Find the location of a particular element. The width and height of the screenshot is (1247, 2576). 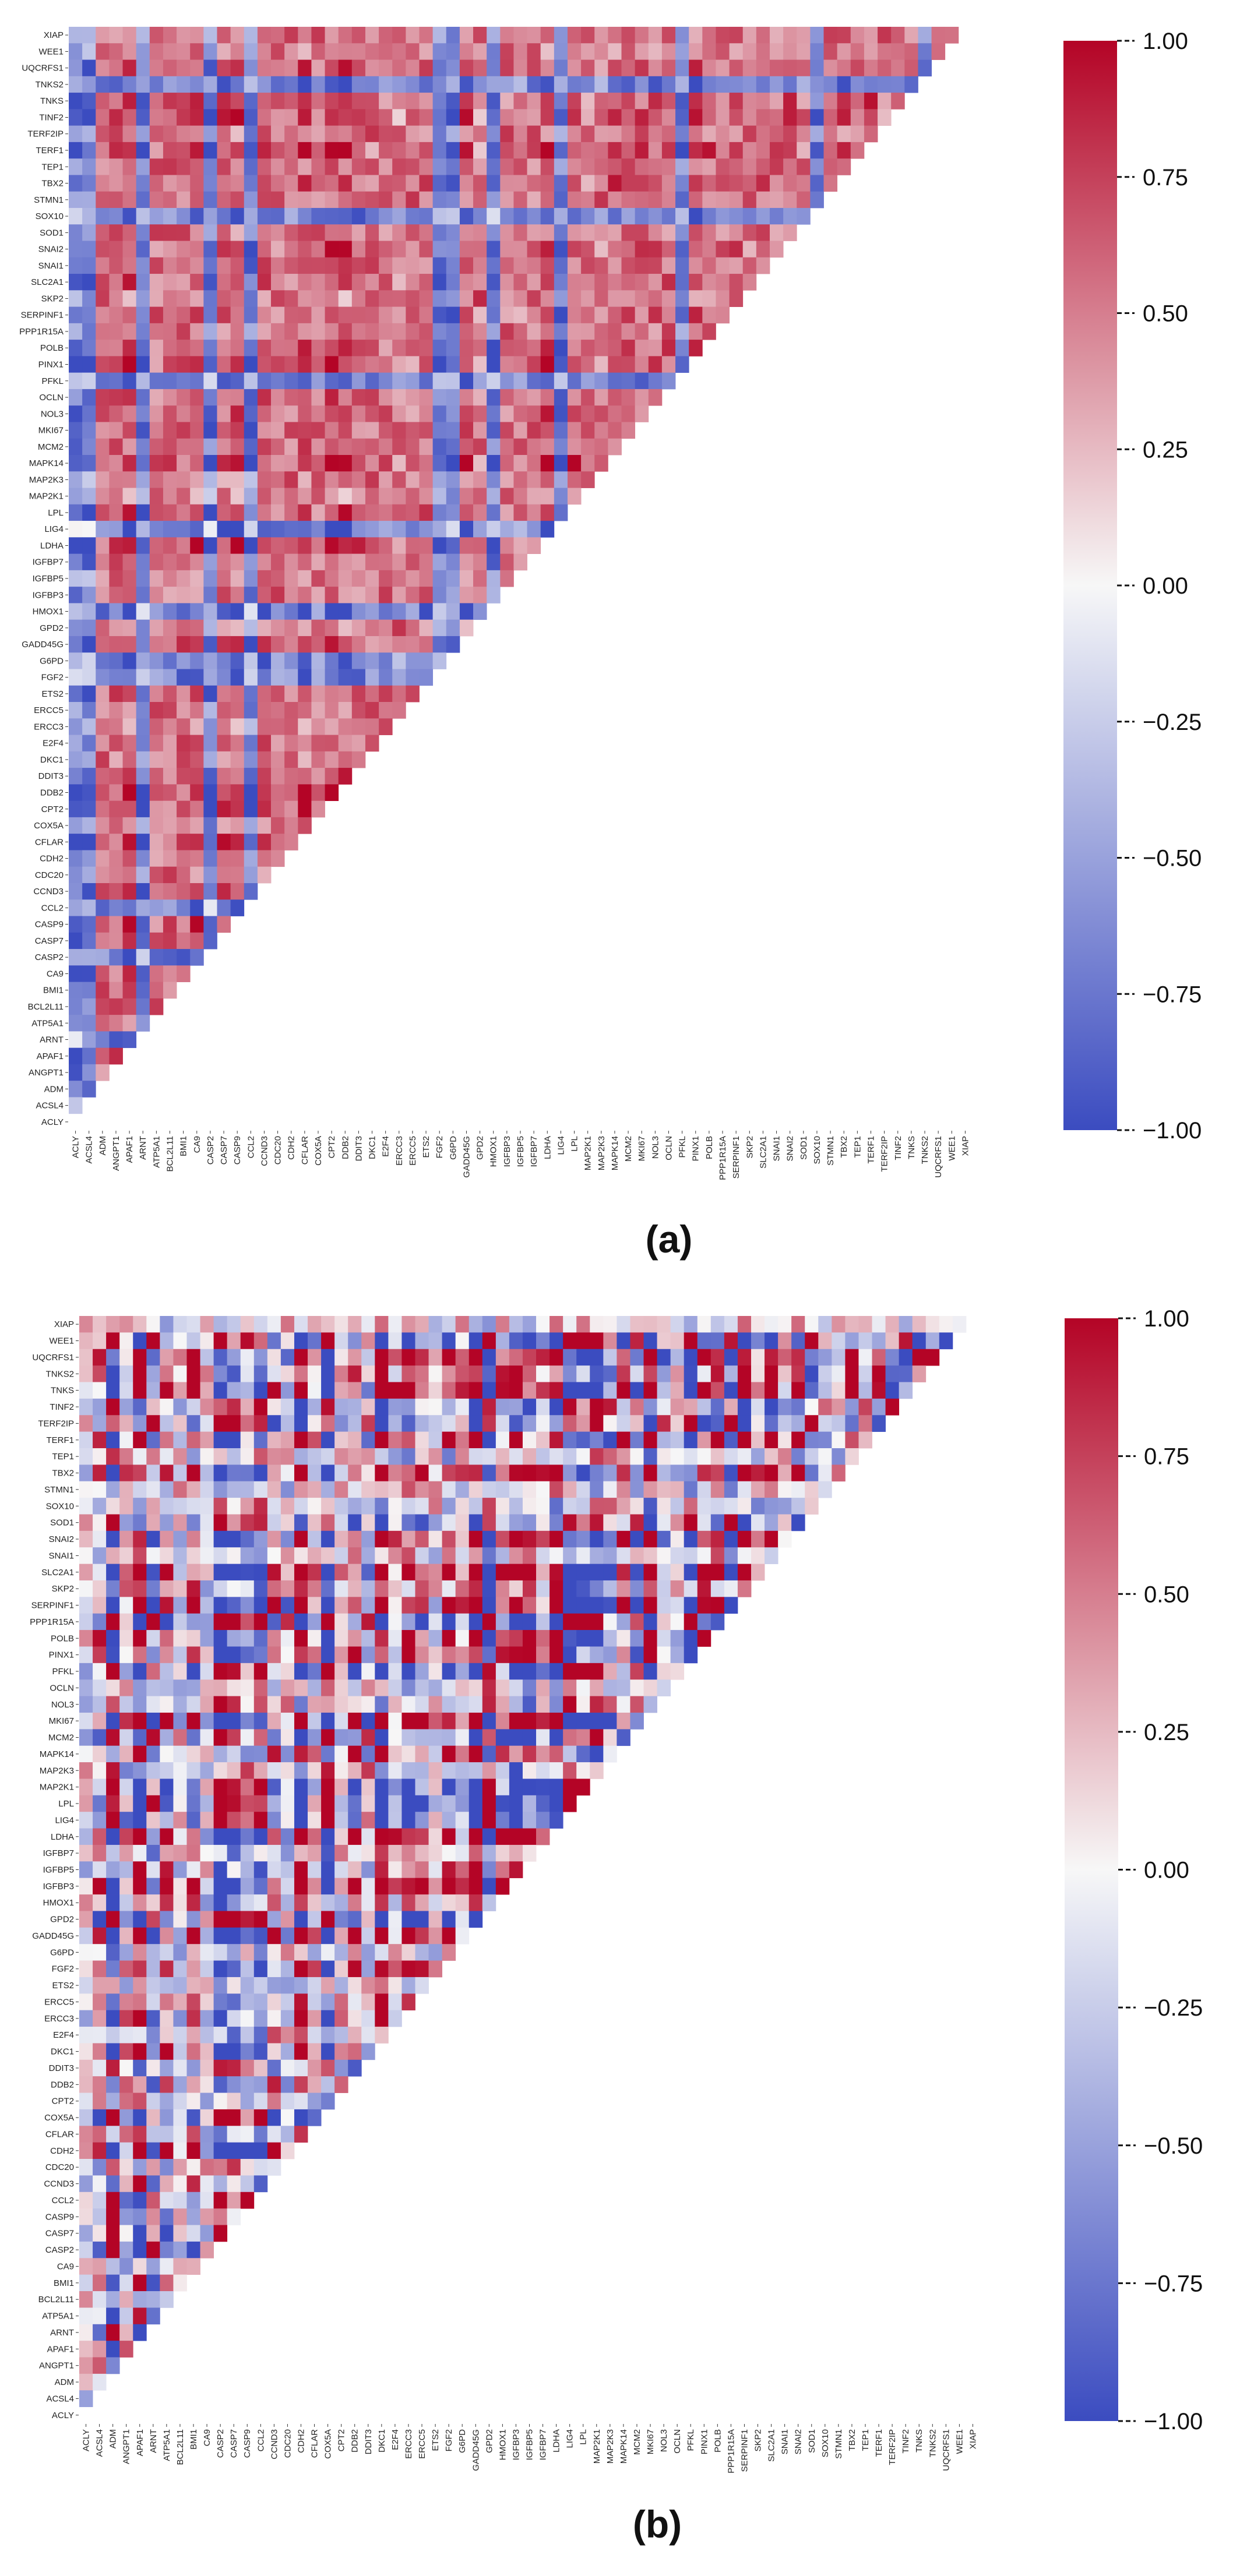

x-tick-label: G6PD is located at coordinates (462, 2441).